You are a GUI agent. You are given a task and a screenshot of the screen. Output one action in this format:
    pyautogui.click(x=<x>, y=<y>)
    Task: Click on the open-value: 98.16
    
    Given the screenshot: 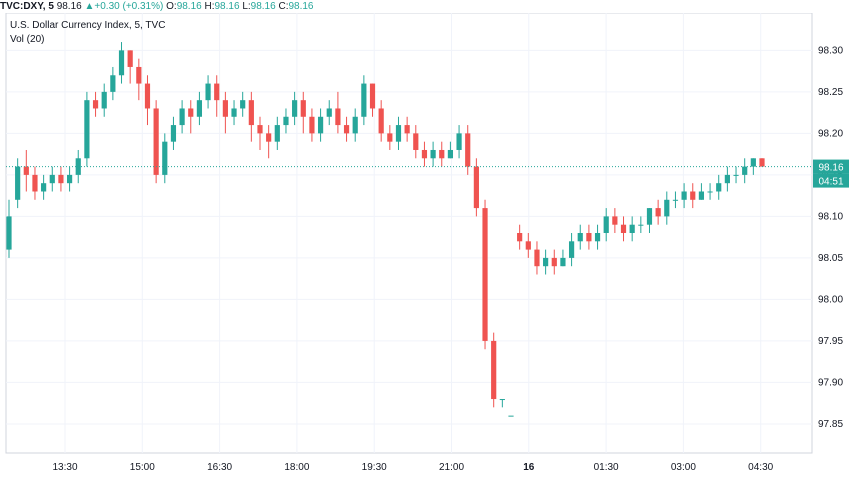 What is the action you would take?
    pyautogui.click(x=189, y=6)
    